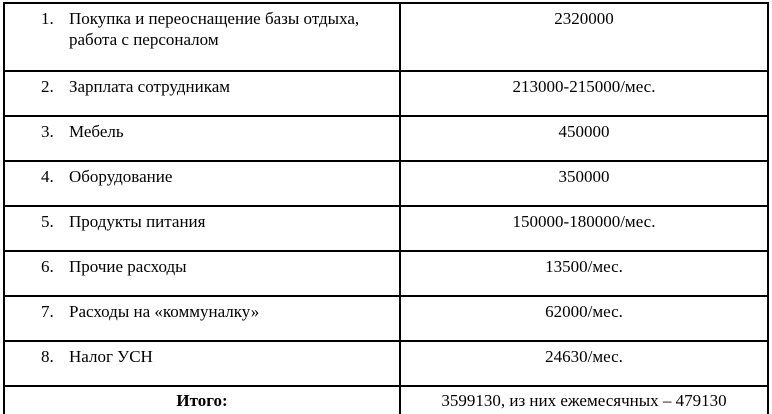 This screenshot has width=772, height=414. I want to click on row-number: 2., so click(47, 86).